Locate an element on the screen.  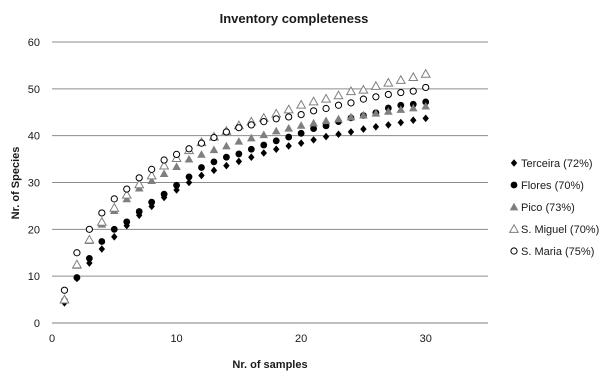
x-tick-label: 0 is located at coordinates (52, 339).